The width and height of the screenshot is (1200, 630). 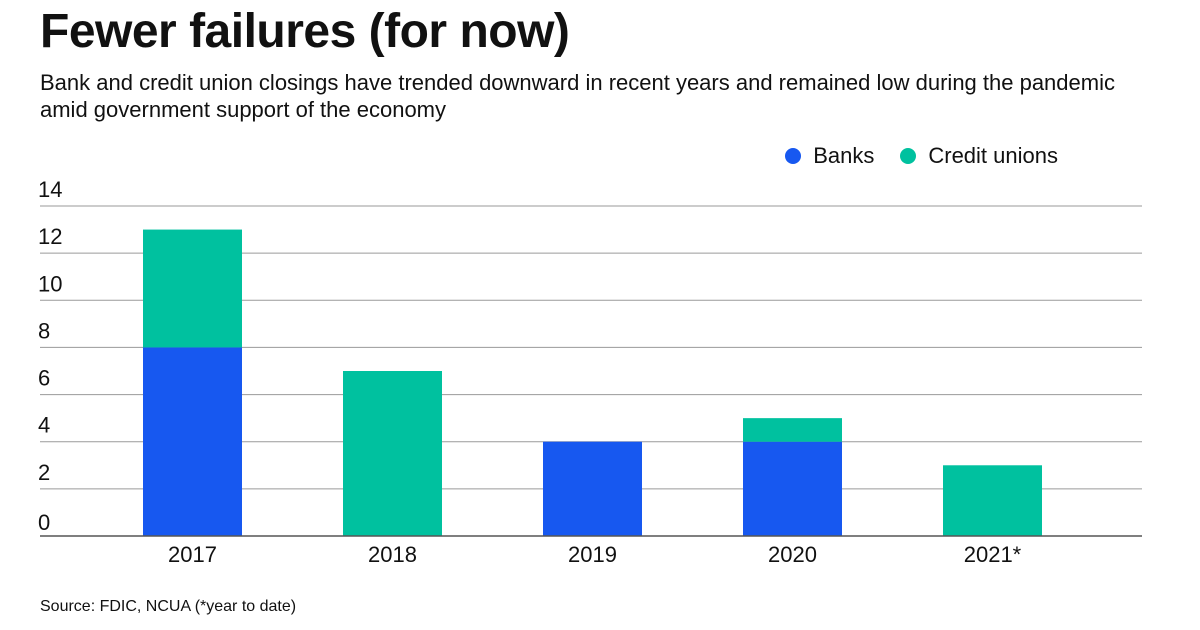 I want to click on y-tick-label: 12, so click(x=50, y=236).